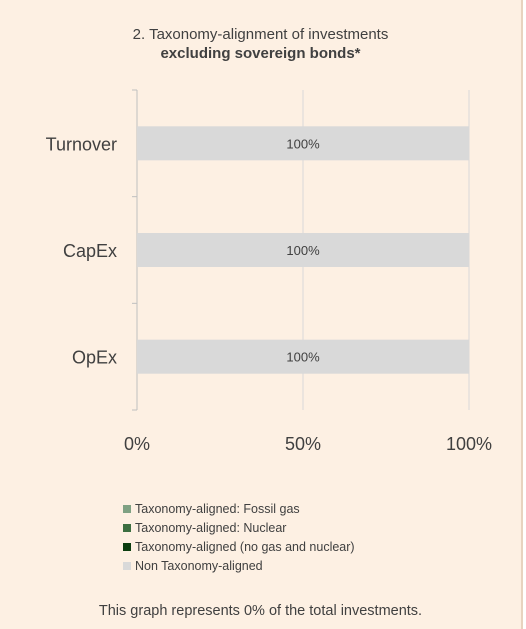 The height and width of the screenshot is (629, 526). What do you see at coordinates (303, 444) in the screenshot?
I see `x-tick-label: 50%` at bounding box center [303, 444].